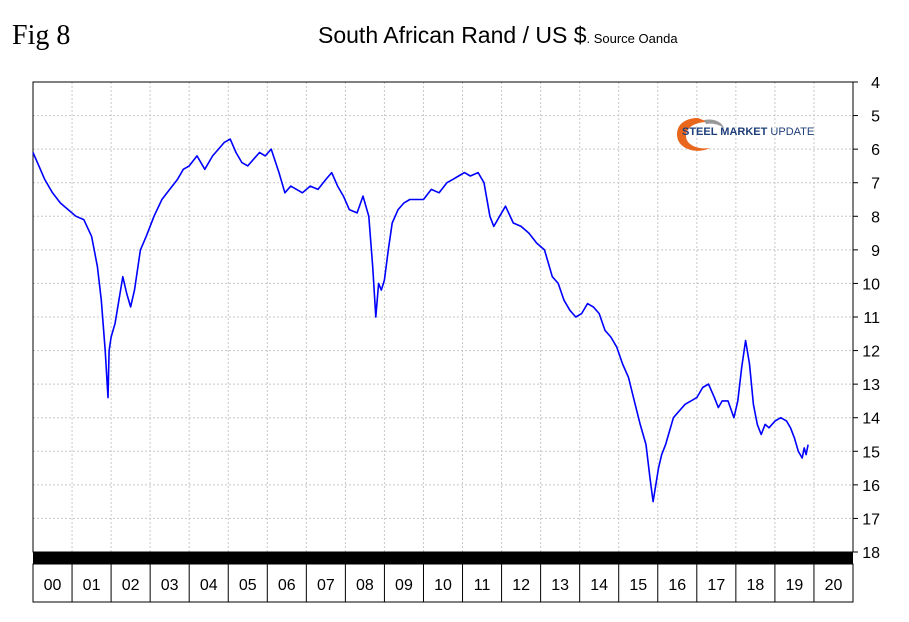 The image size is (909, 622). What do you see at coordinates (404, 585) in the screenshot?
I see `x-tick-label: 09` at bounding box center [404, 585].